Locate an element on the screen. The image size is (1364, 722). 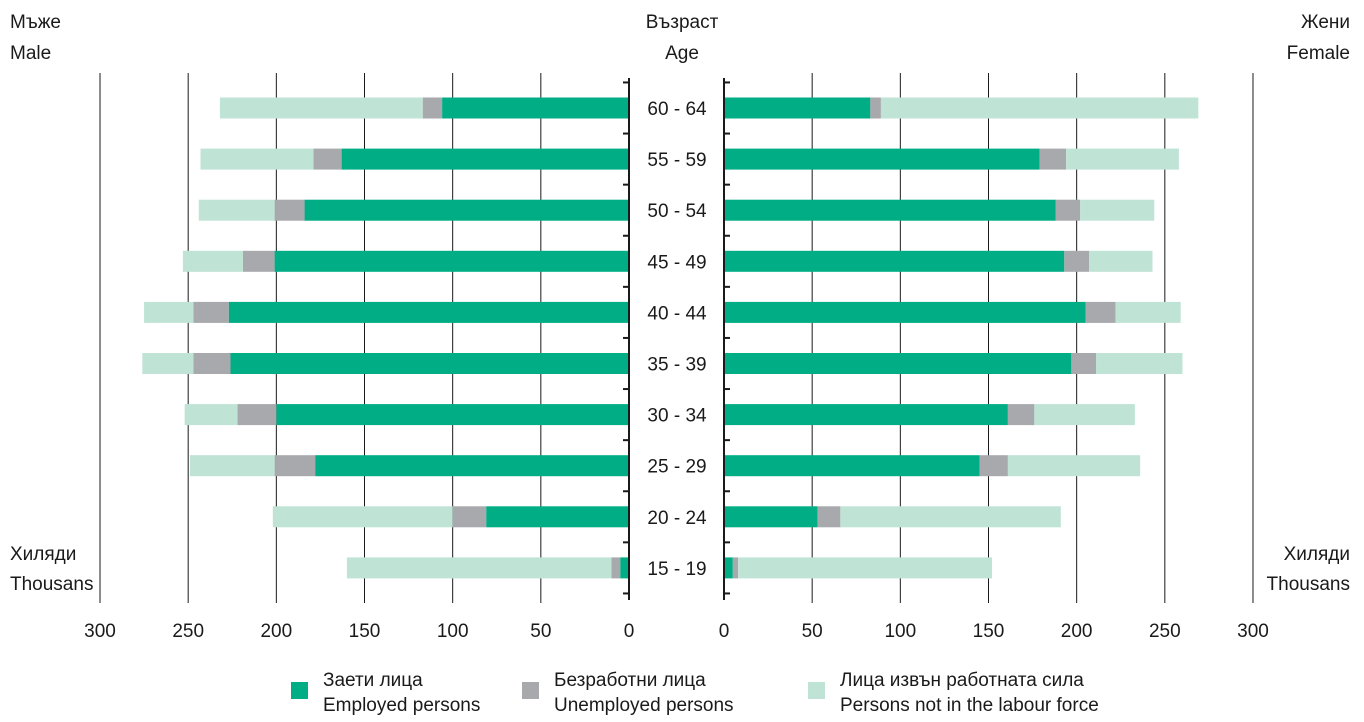
tick-label-male-100: 100 is located at coordinates (453, 631).